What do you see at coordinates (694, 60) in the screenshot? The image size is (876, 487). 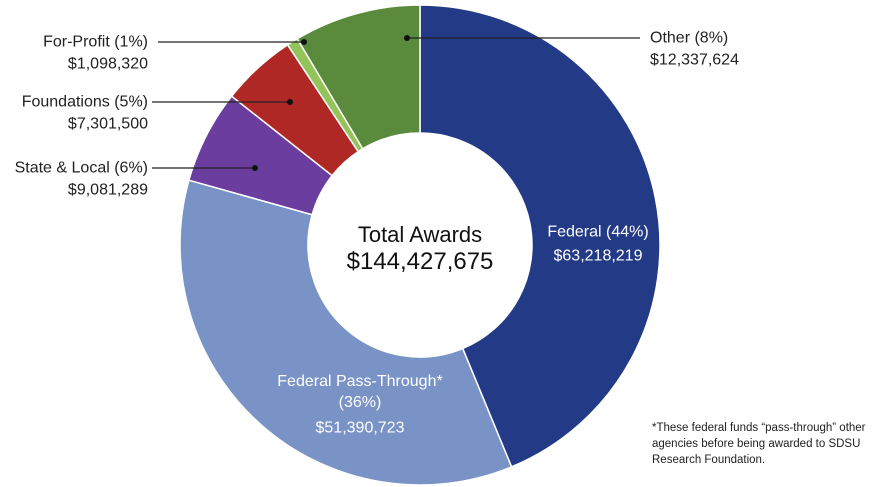 I see `slice-value: $12,337,624` at bounding box center [694, 60].